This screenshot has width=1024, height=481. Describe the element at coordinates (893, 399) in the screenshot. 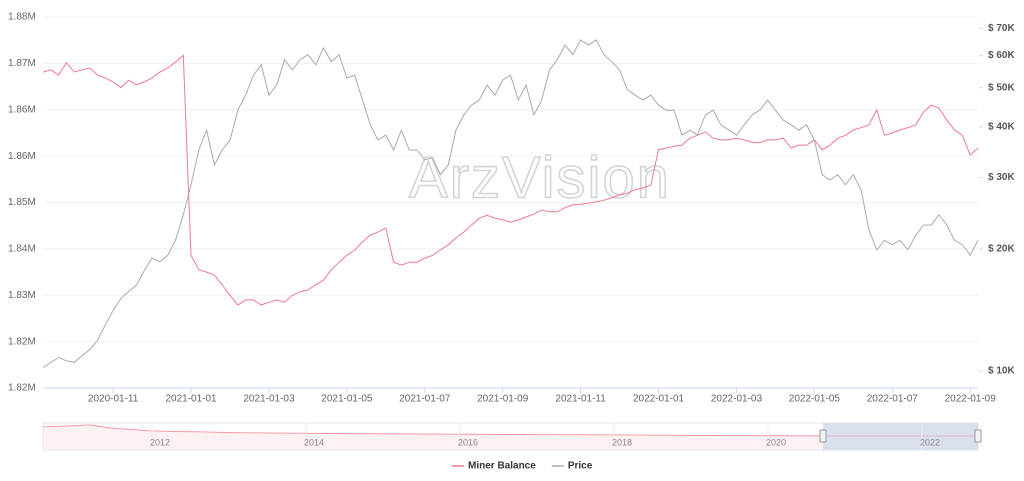

I see `x-tick-label: 2022-01-07` at that location.